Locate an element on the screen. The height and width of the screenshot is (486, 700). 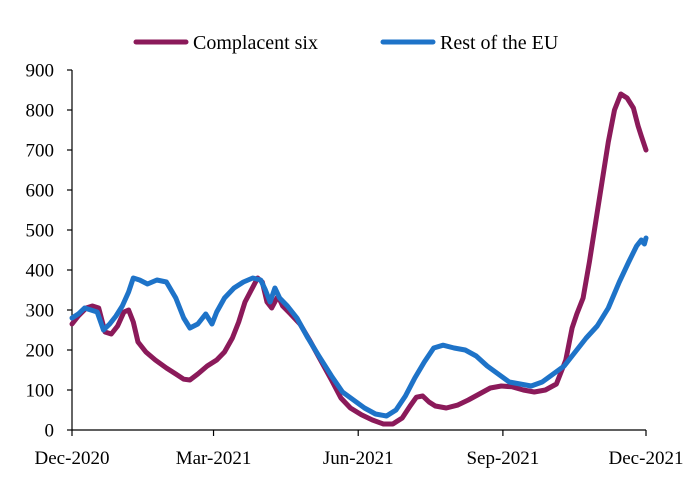
legend-item-rest-of-eu: Rest of the EU is located at coordinates (469, 43).